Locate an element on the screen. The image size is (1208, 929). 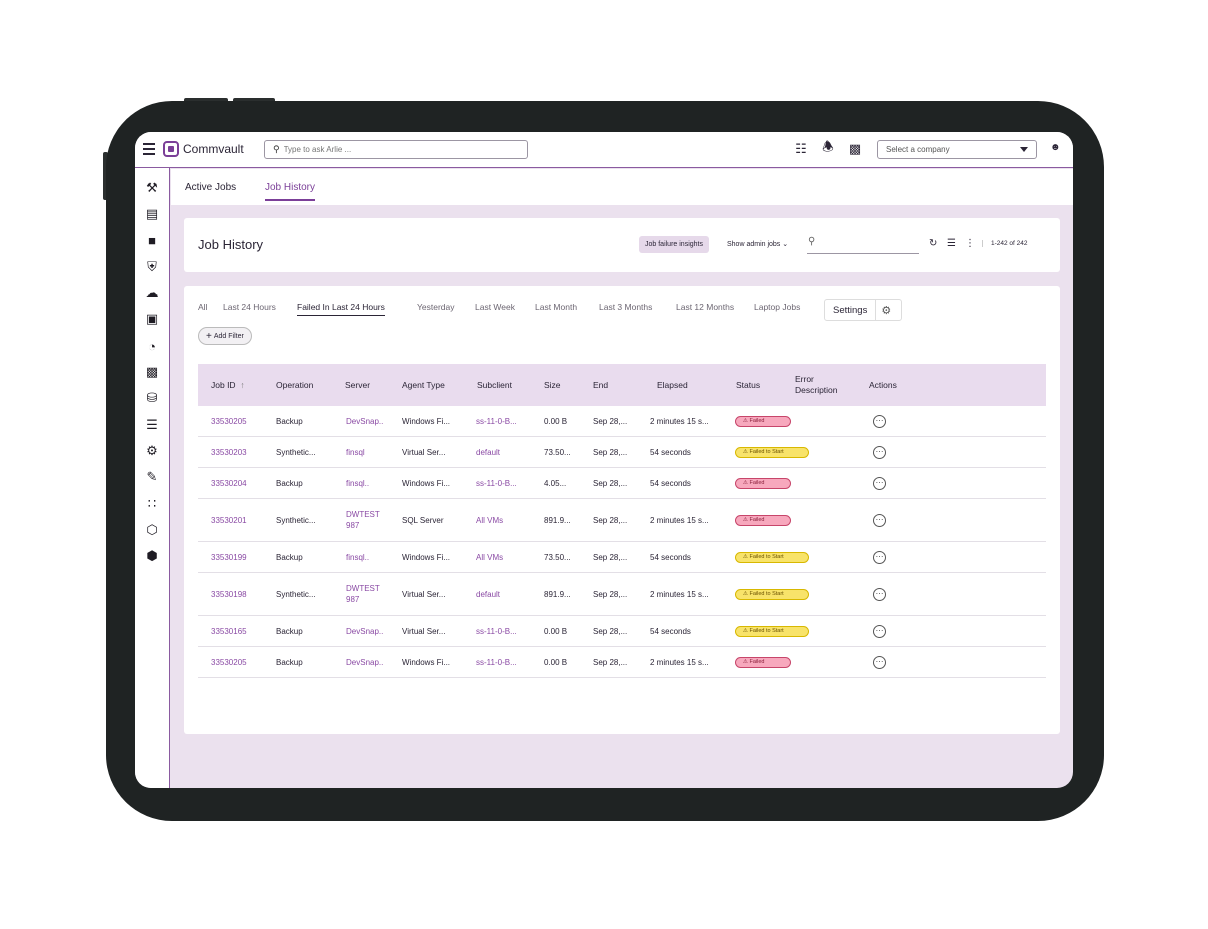
warning-icon: ⚠ is located at coordinates (746, 593).